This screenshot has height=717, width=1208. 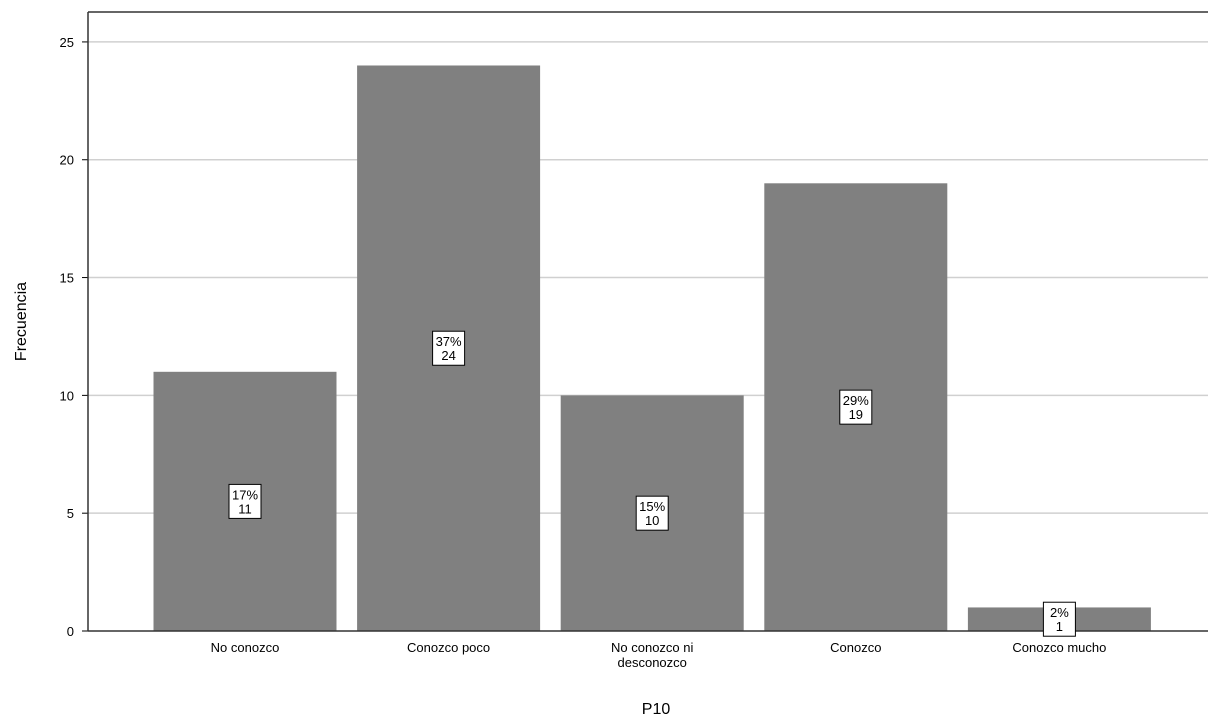 What do you see at coordinates (656, 709) in the screenshot?
I see `x-axis-title: P10` at bounding box center [656, 709].